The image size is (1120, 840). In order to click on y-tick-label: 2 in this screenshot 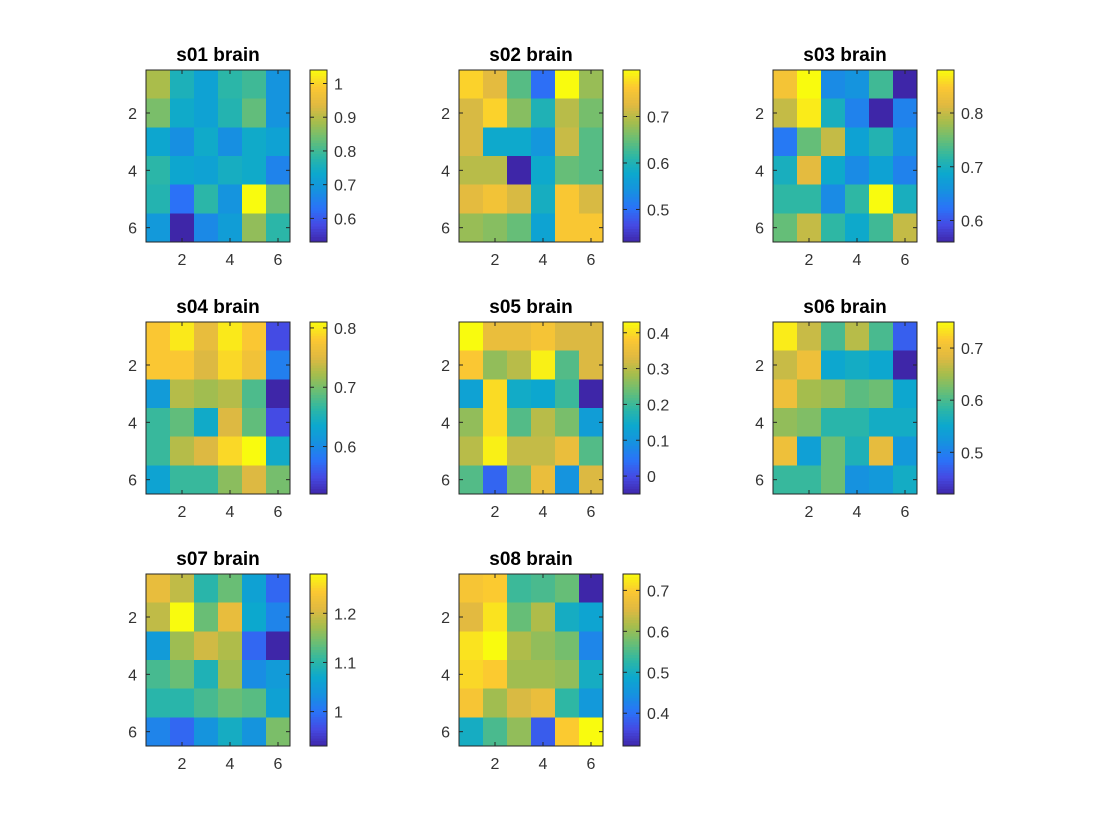, I will do `click(445, 114)`.